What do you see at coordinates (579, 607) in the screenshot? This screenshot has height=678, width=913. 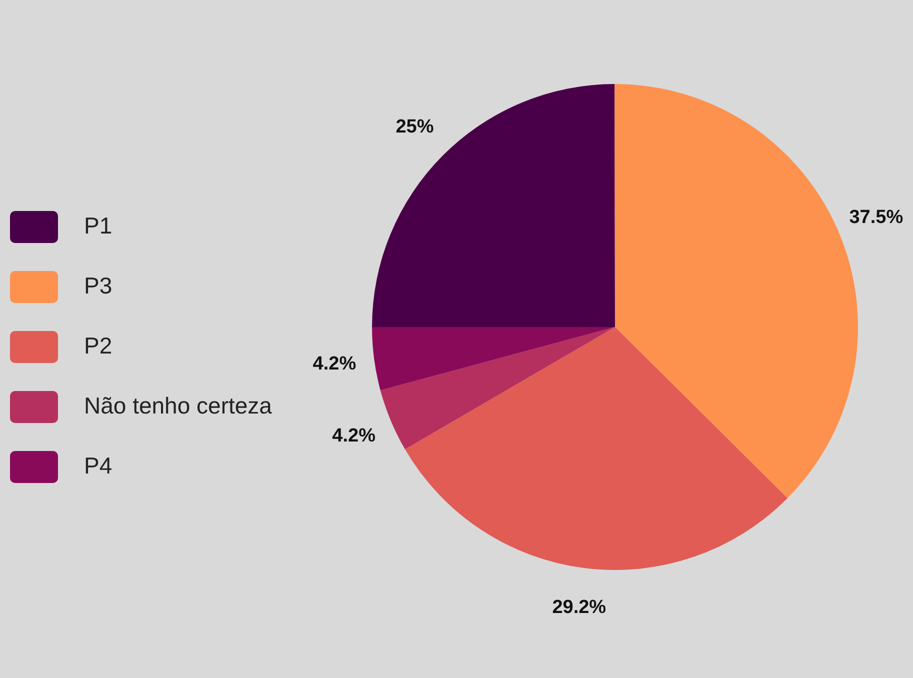 I see `data-label: 29.2%` at bounding box center [579, 607].